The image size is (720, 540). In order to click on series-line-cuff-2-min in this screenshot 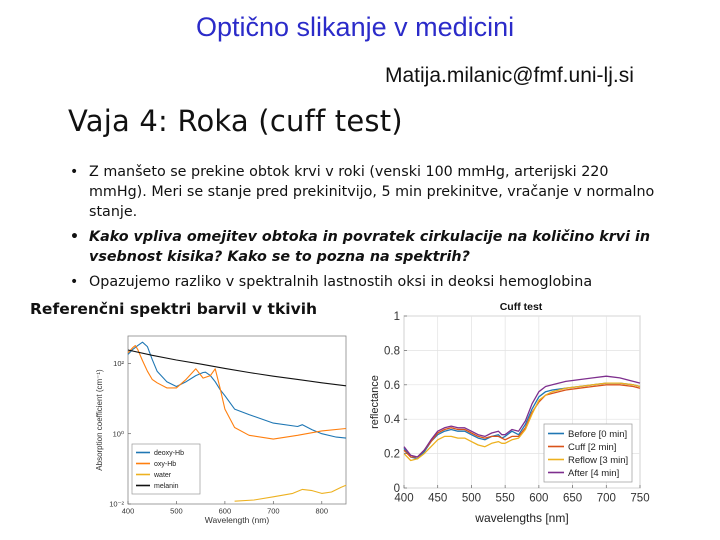, I will do `click(522, 421)`.